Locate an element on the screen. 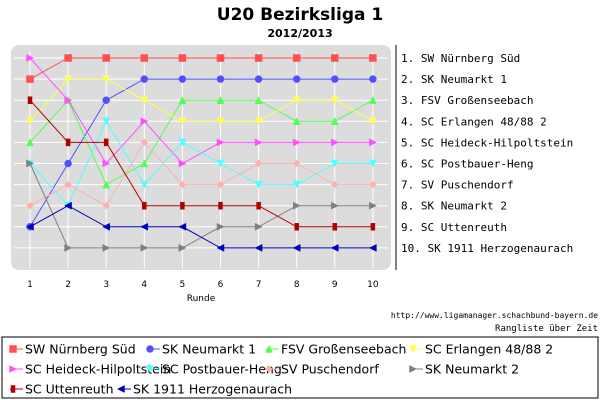  legend-item: SC Heideck-Hilpoltstein is located at coordinates (90, 369).